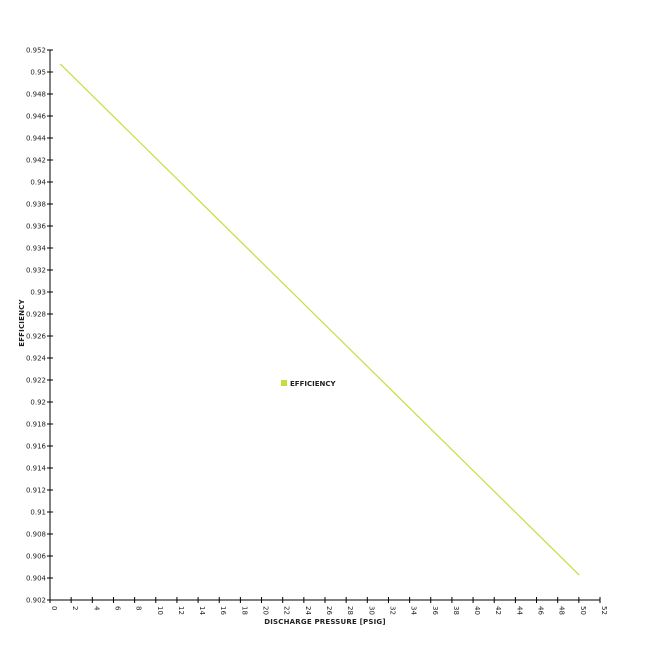  Describe the element at coordinates (519, 610) in the screenshot. I see `x-tick-label: 44` at that location.